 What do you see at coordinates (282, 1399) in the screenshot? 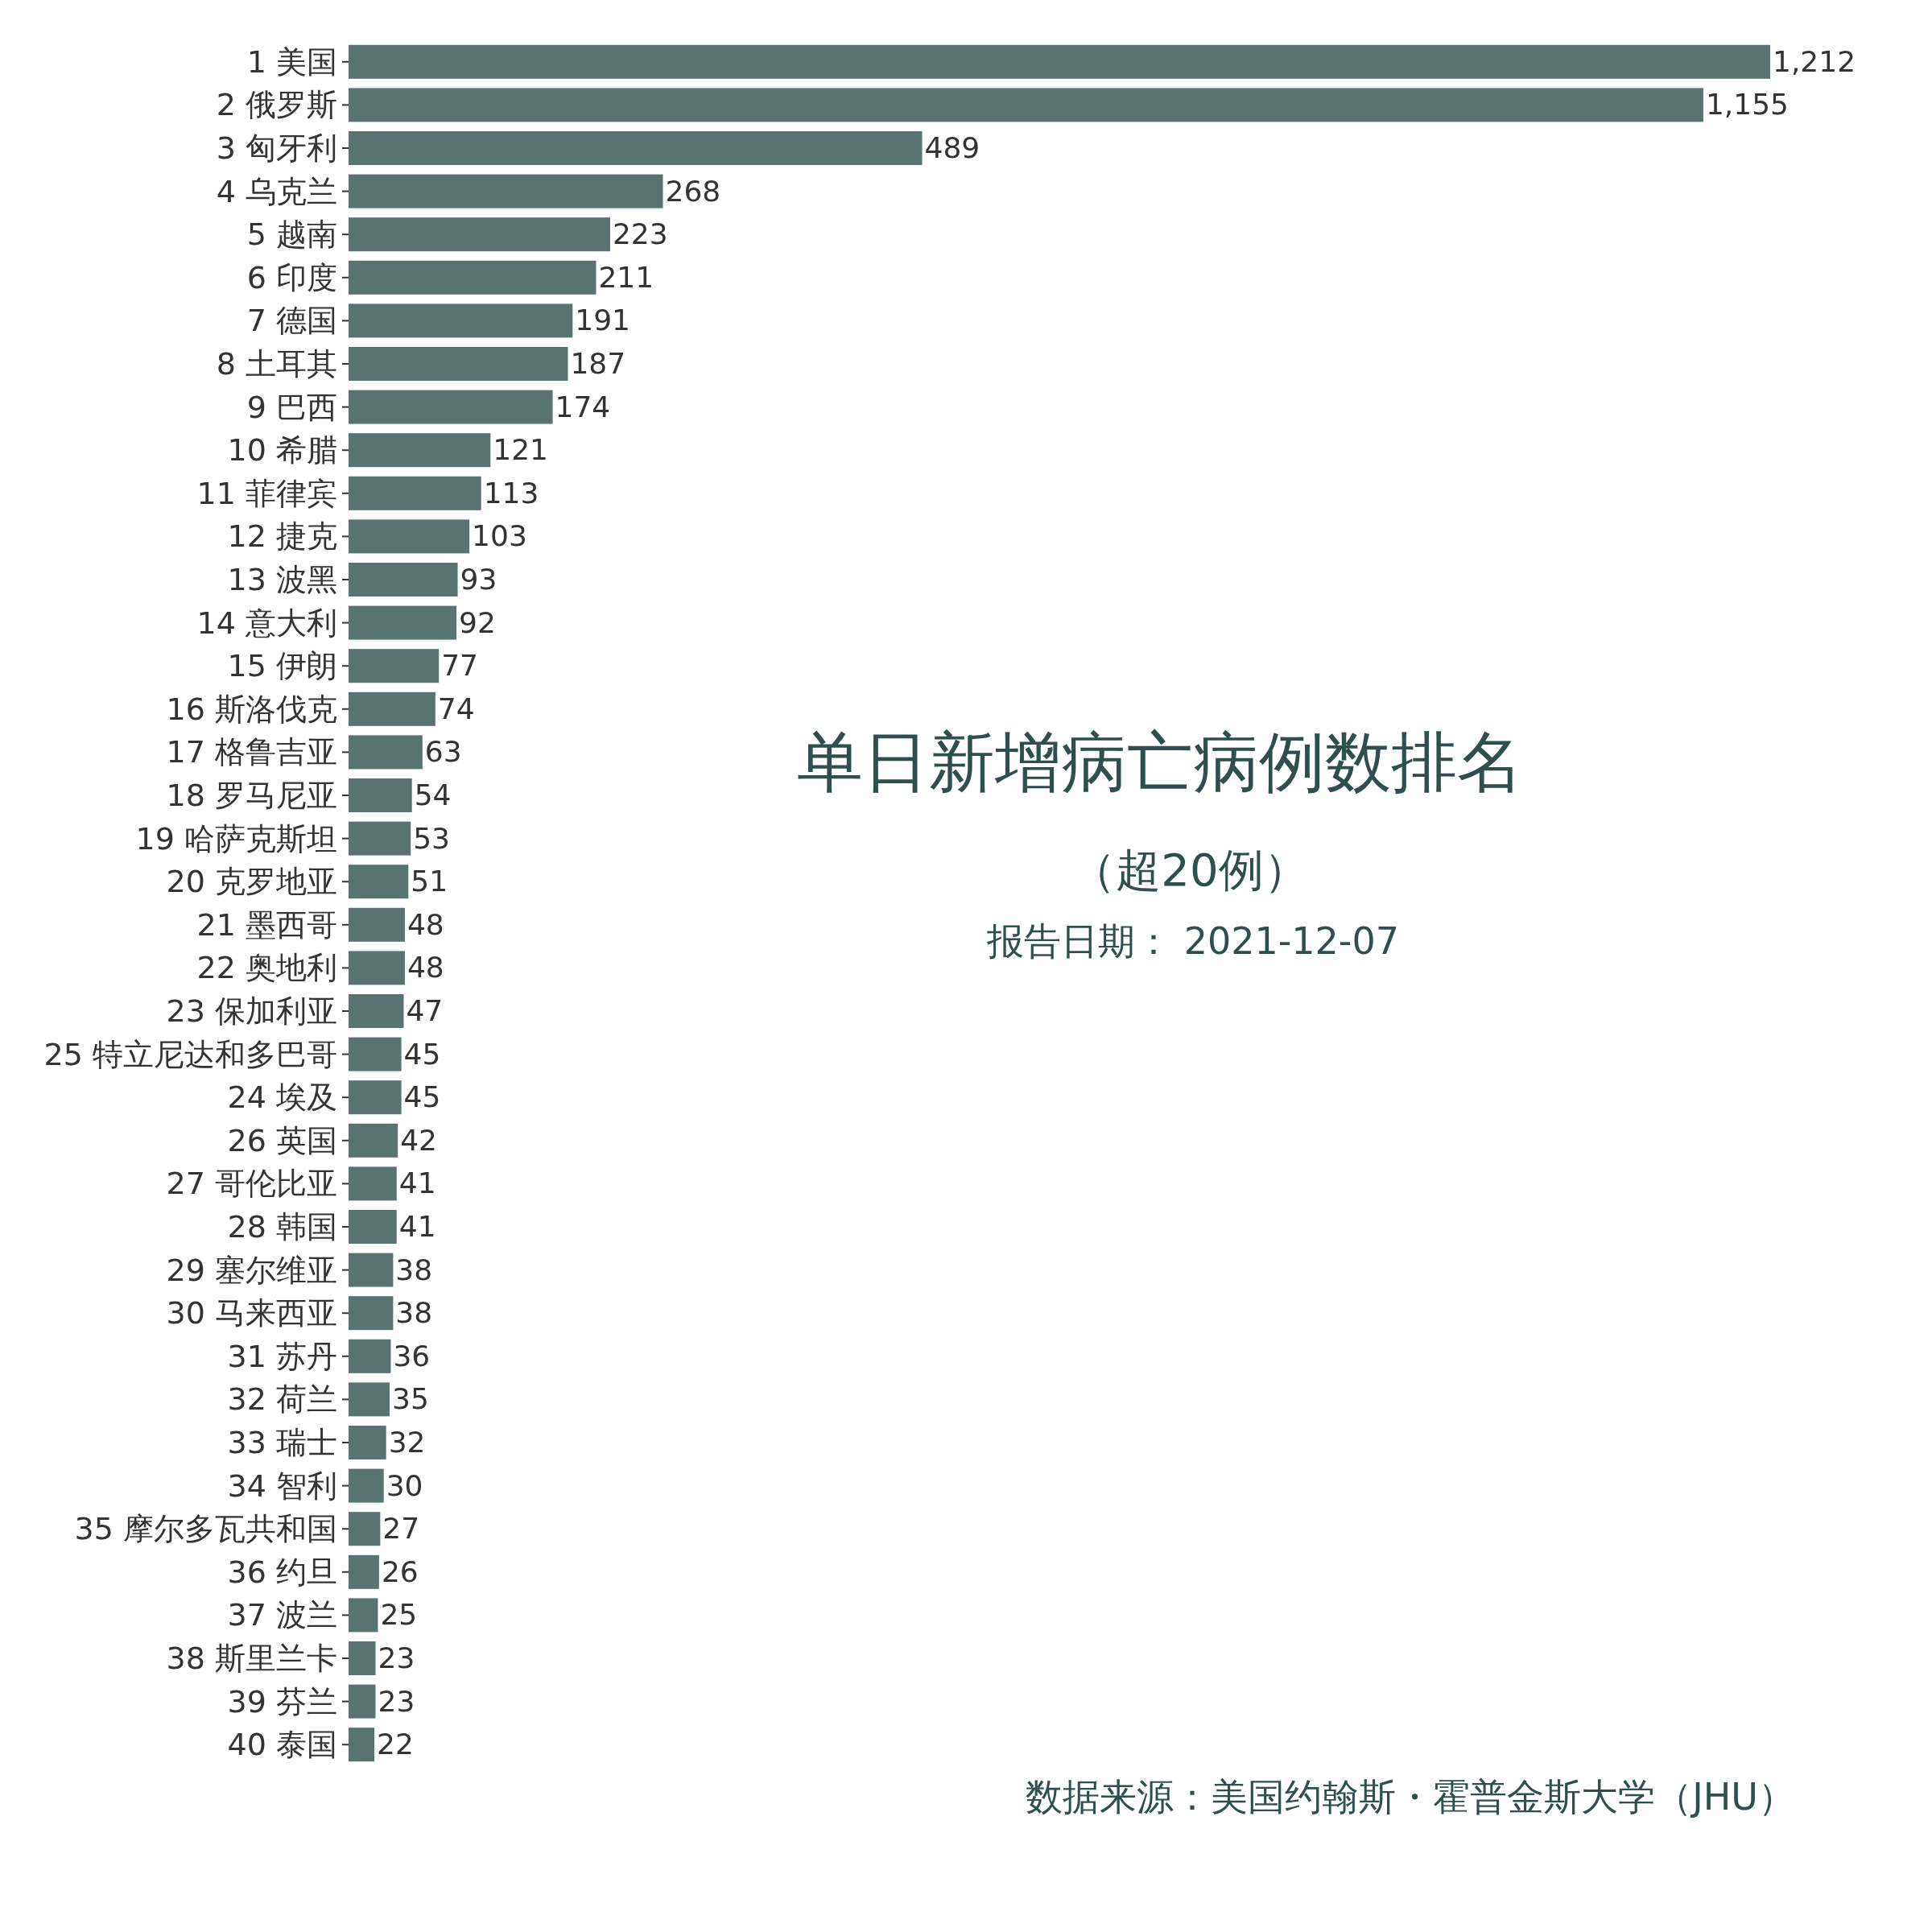
I see `y-tick-label: 32 荷兰` at bounding box center [282, 1399].